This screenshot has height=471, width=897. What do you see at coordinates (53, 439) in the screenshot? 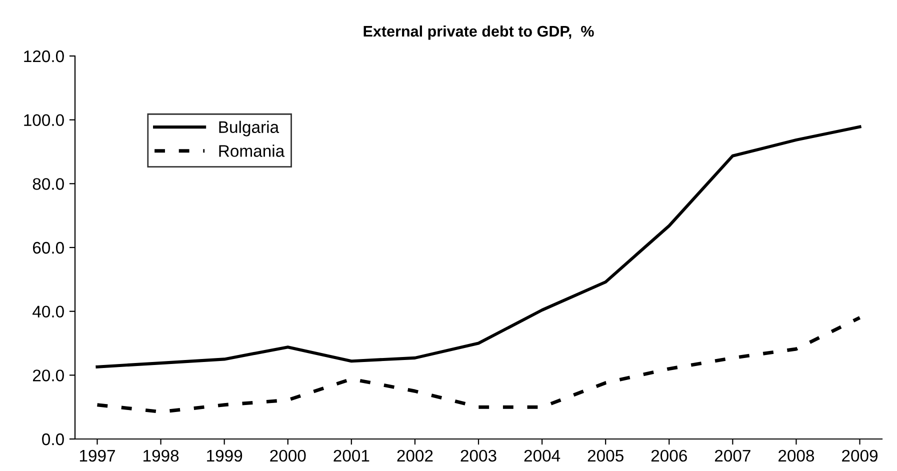
I see `y-tick-label: 0.0` at bounding box center [53, 439].